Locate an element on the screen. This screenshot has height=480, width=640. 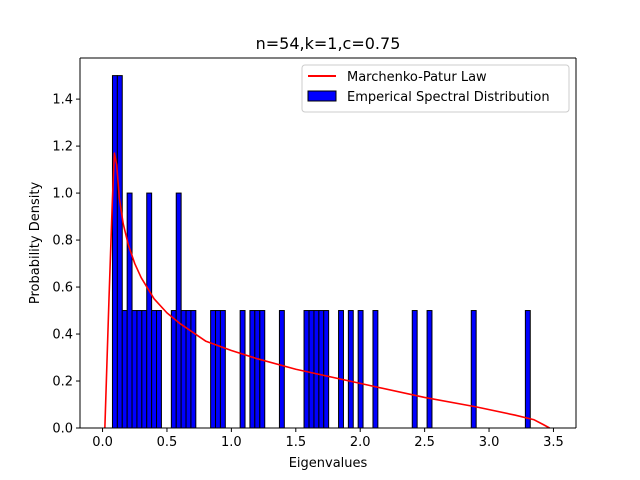
y-tick-label: 1.2 is located at coordinates (62, 147).